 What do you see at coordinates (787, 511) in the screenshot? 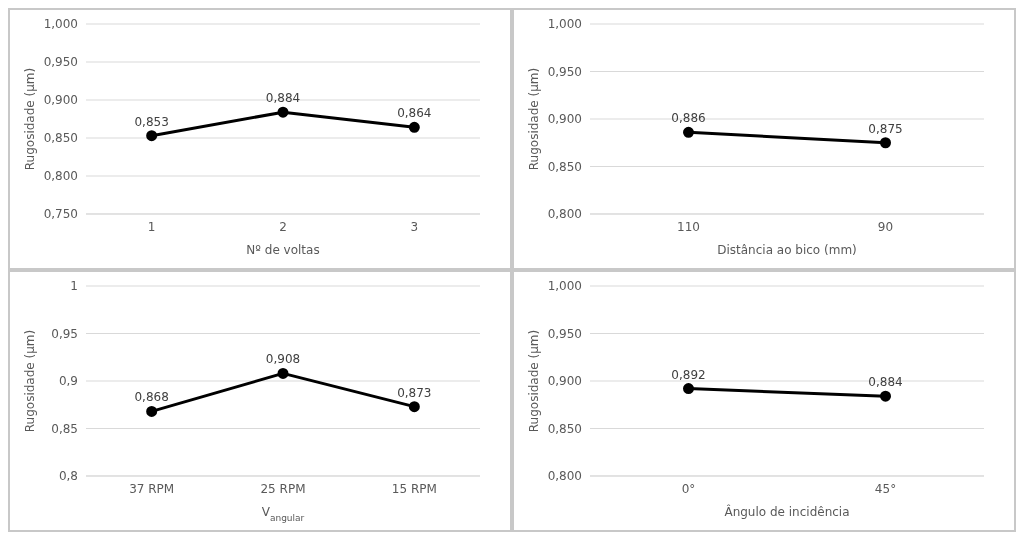
I see `x-axis-title: Ângulo de incidência` at bounding box center [787, 511].